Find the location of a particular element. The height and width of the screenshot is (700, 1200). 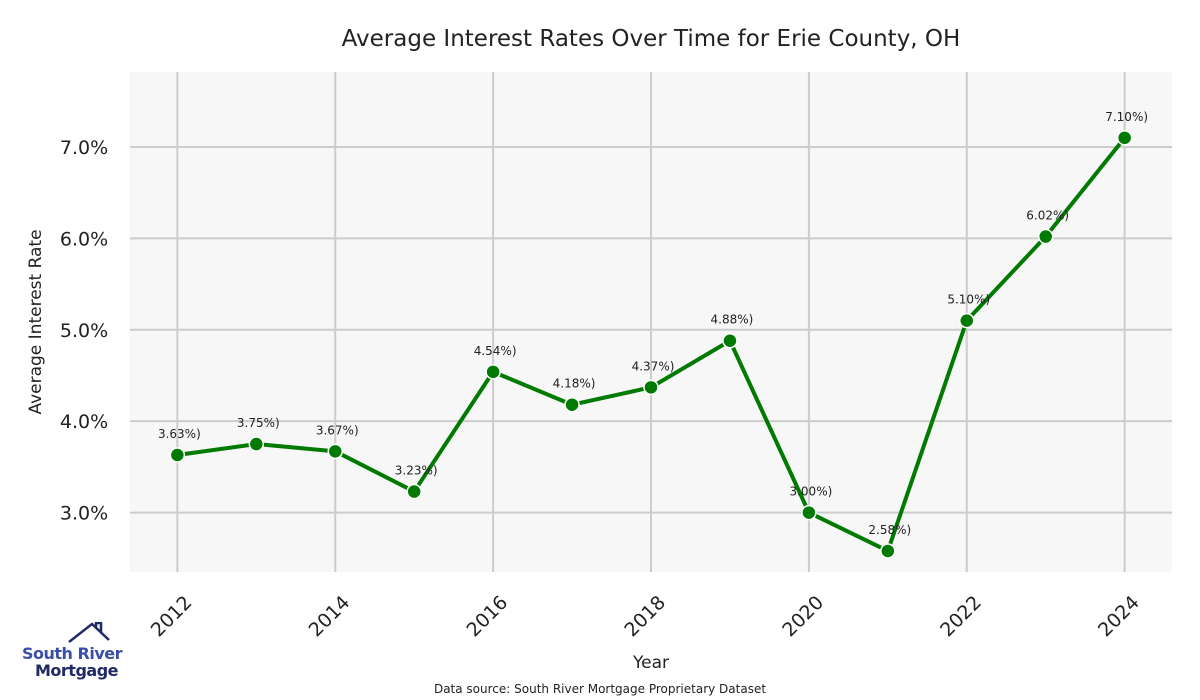

y-tick-label: 6.0% is located at coordinates (84, 239).